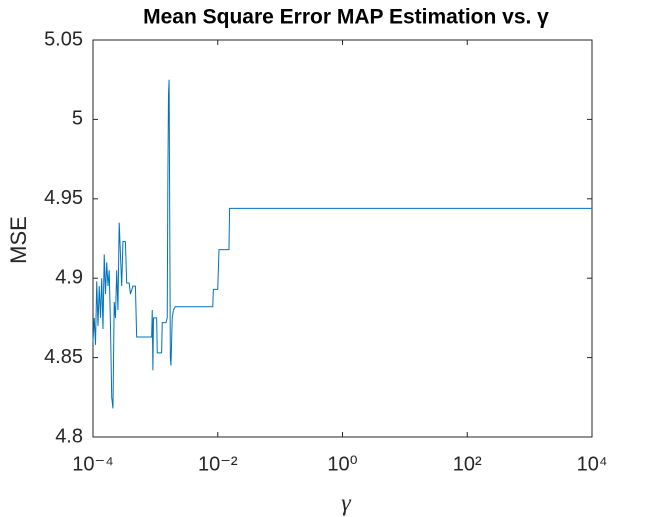  Describe the element at coordinates (346, 504) in the screenshot. I see `x-axis-label: γ` at that location.